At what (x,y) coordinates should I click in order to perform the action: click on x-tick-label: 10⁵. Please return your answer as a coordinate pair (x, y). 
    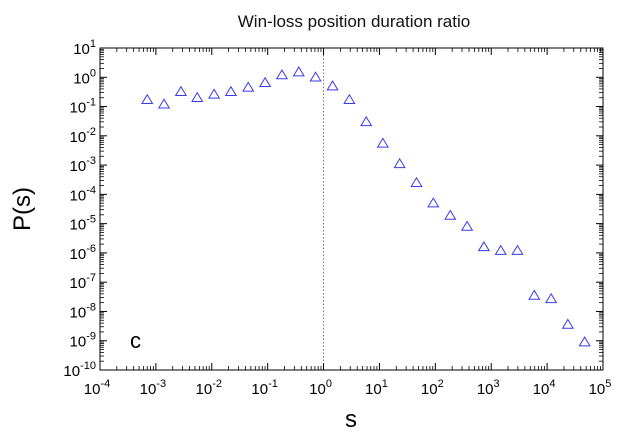
    Looking at the image, I should click on (600, 388).